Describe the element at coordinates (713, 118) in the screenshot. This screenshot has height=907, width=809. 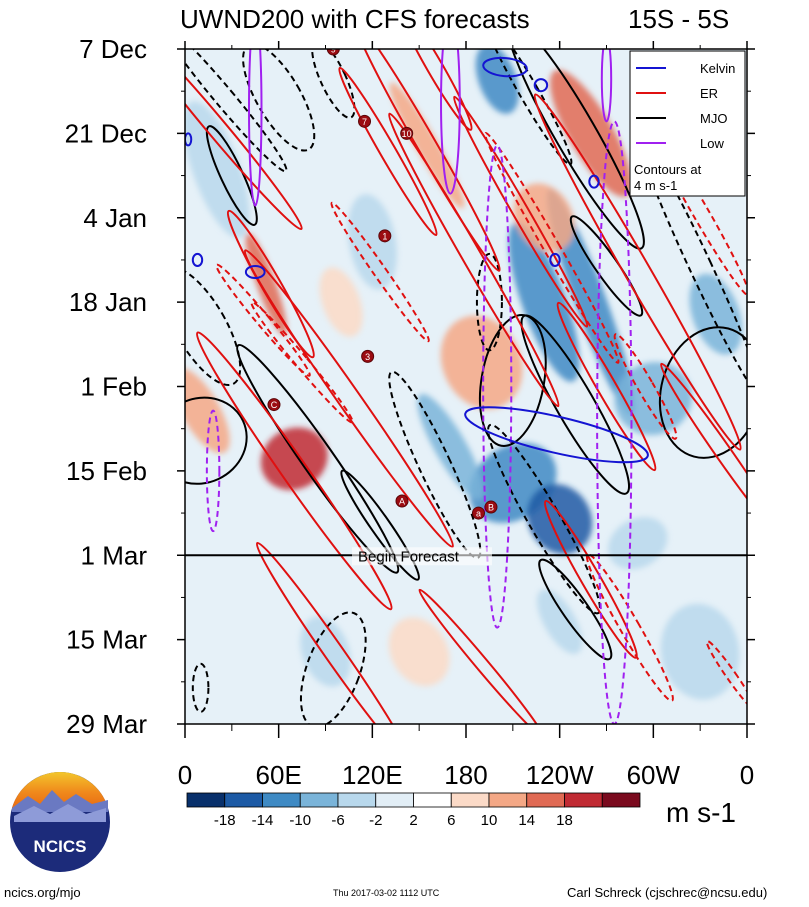
I see `legend-mjo-label: MJO` at that location.